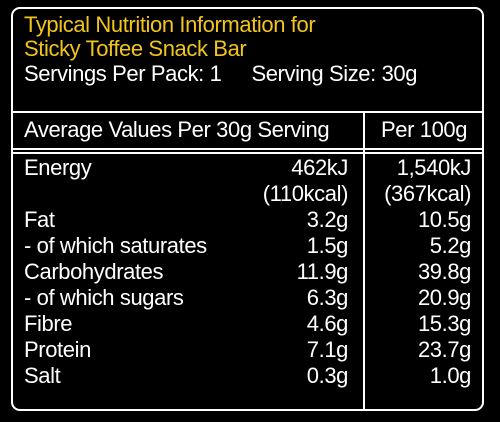 This screenshot has height=422, width=500. What do you see at coordinates (434, 167) in the screenshot?
I see `per-100g-value: 1,540kJ` at bounding box center [434, 167].